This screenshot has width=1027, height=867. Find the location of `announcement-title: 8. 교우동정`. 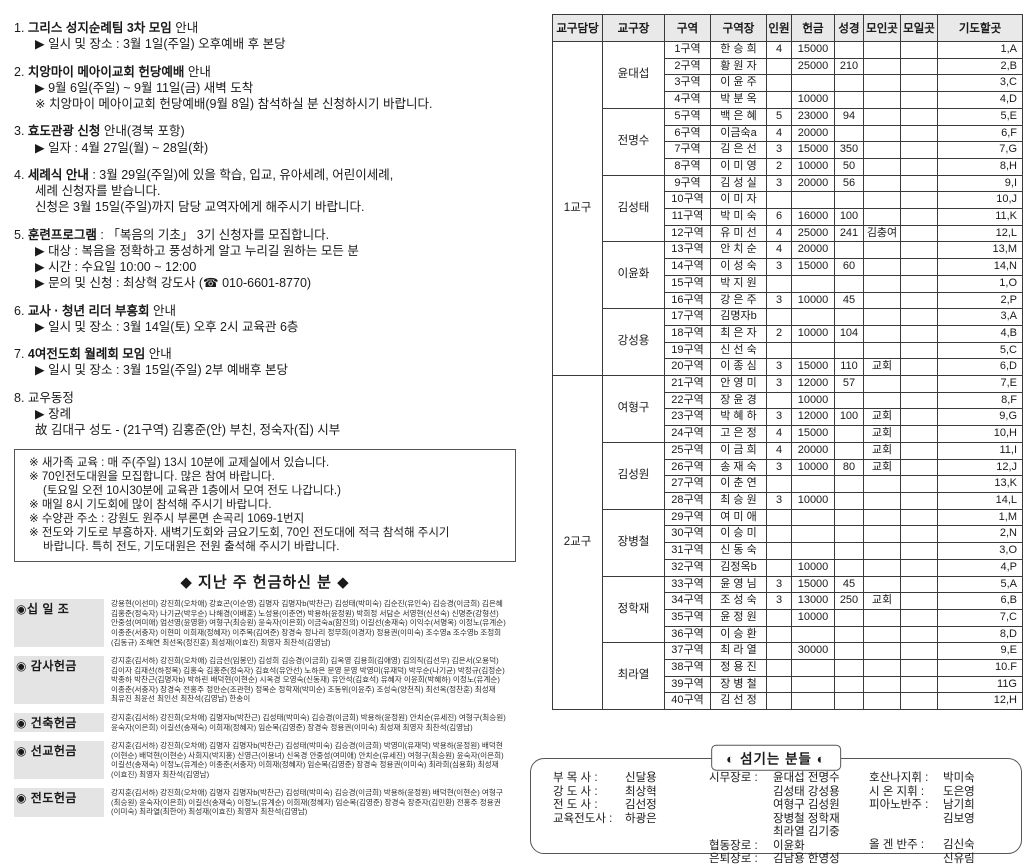

announcement-title: 8. 교우동정 is located at coordinates (265, 398).